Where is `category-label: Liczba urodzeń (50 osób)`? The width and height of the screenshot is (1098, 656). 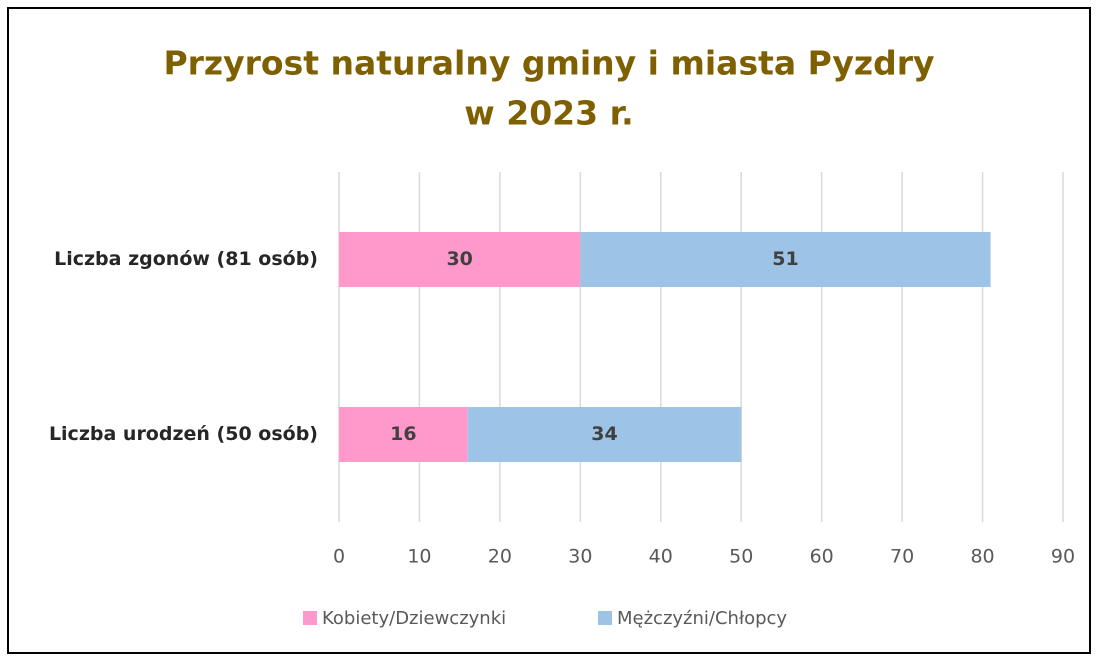
category-label: Liczba urodzeń (50 osób) is located at coordinates (183, 434).